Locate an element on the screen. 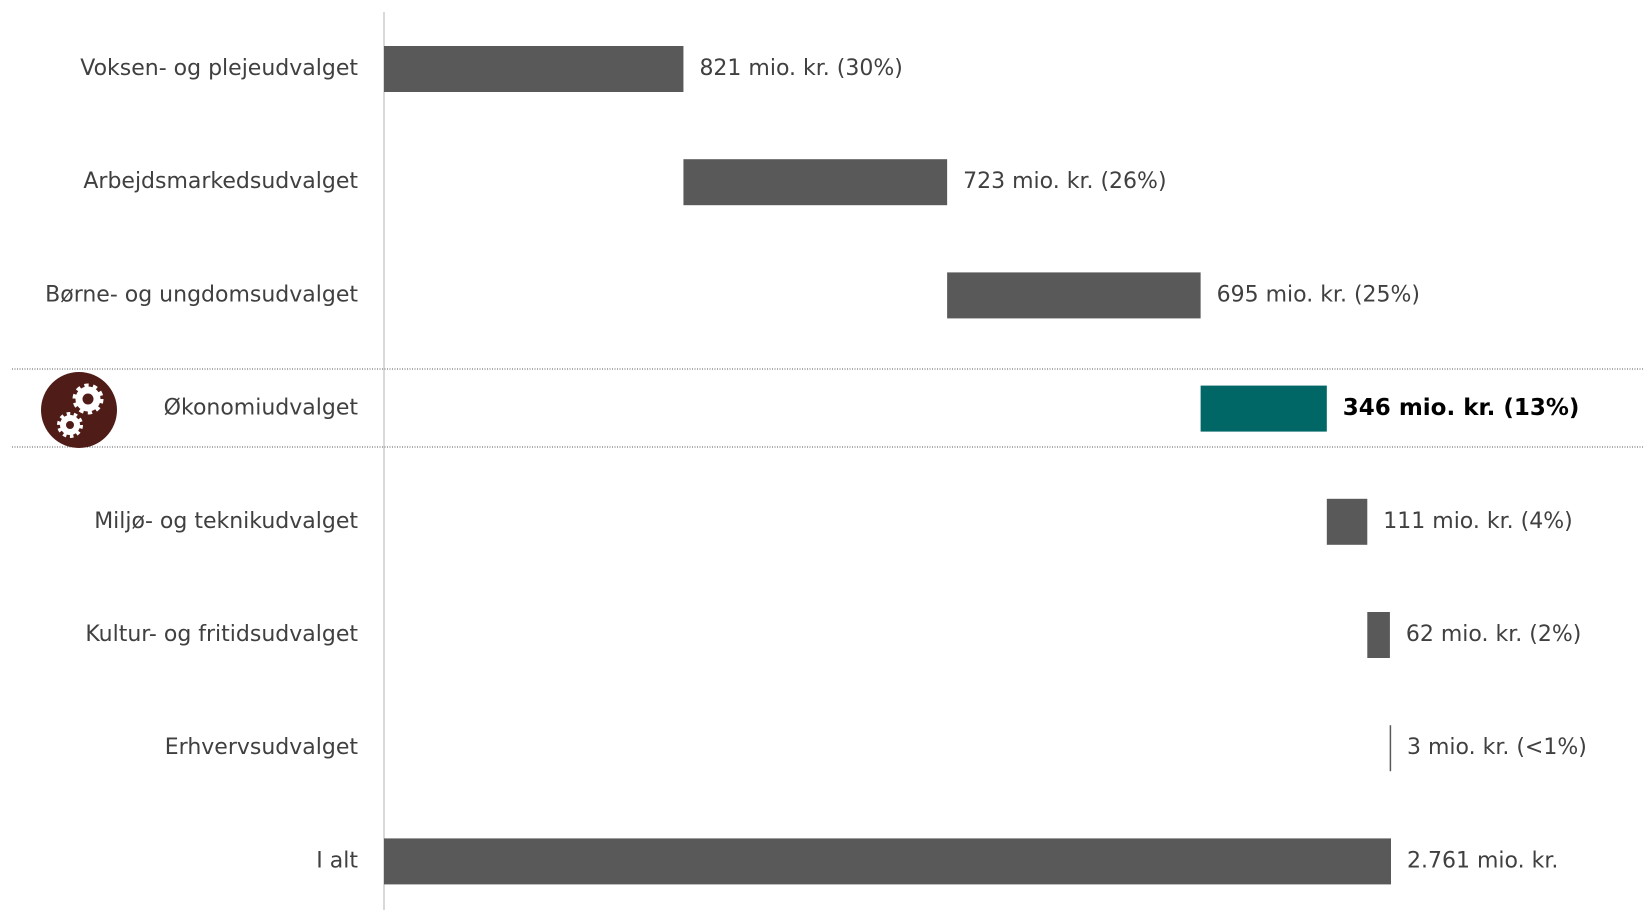  category-label: Arbejdsmarkedsudvalget is located at coordinates (220, 181).